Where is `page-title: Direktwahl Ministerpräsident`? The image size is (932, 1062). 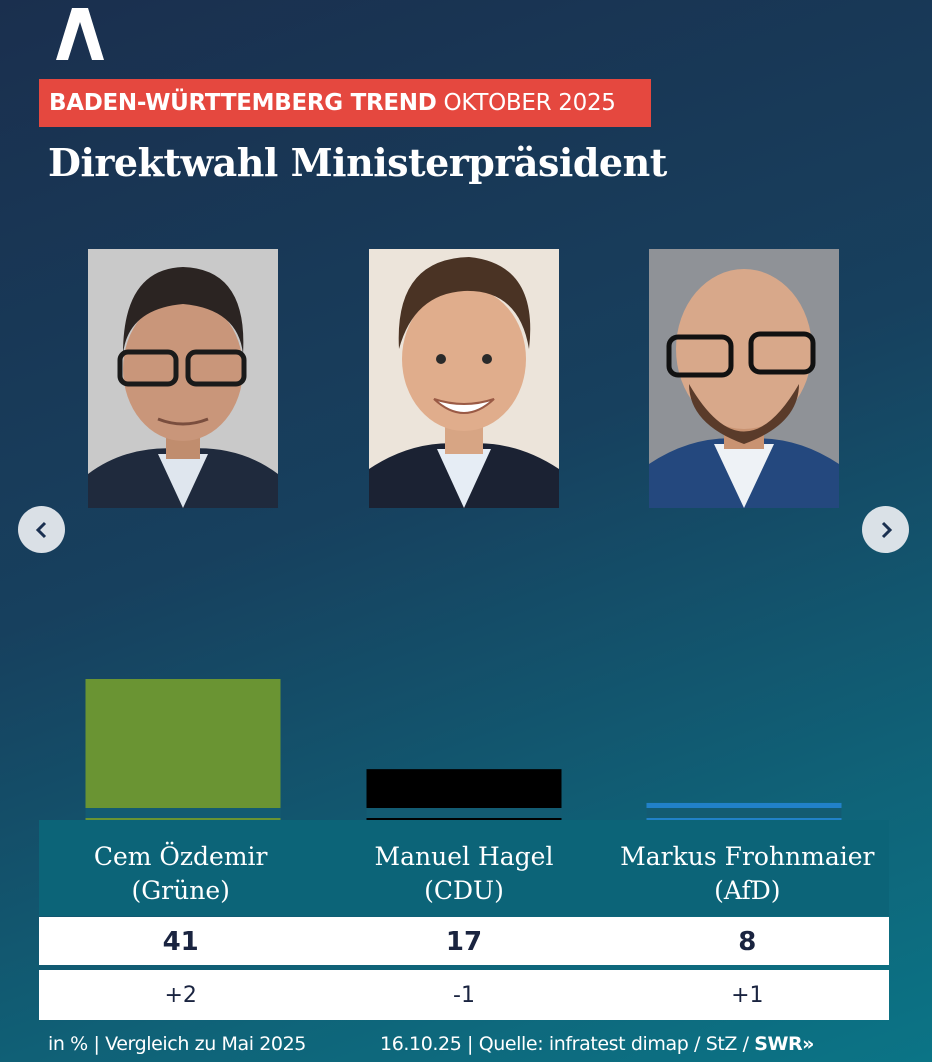 page-title: Direktwahl Ministerpräsident is located at coordinates (357, 162).